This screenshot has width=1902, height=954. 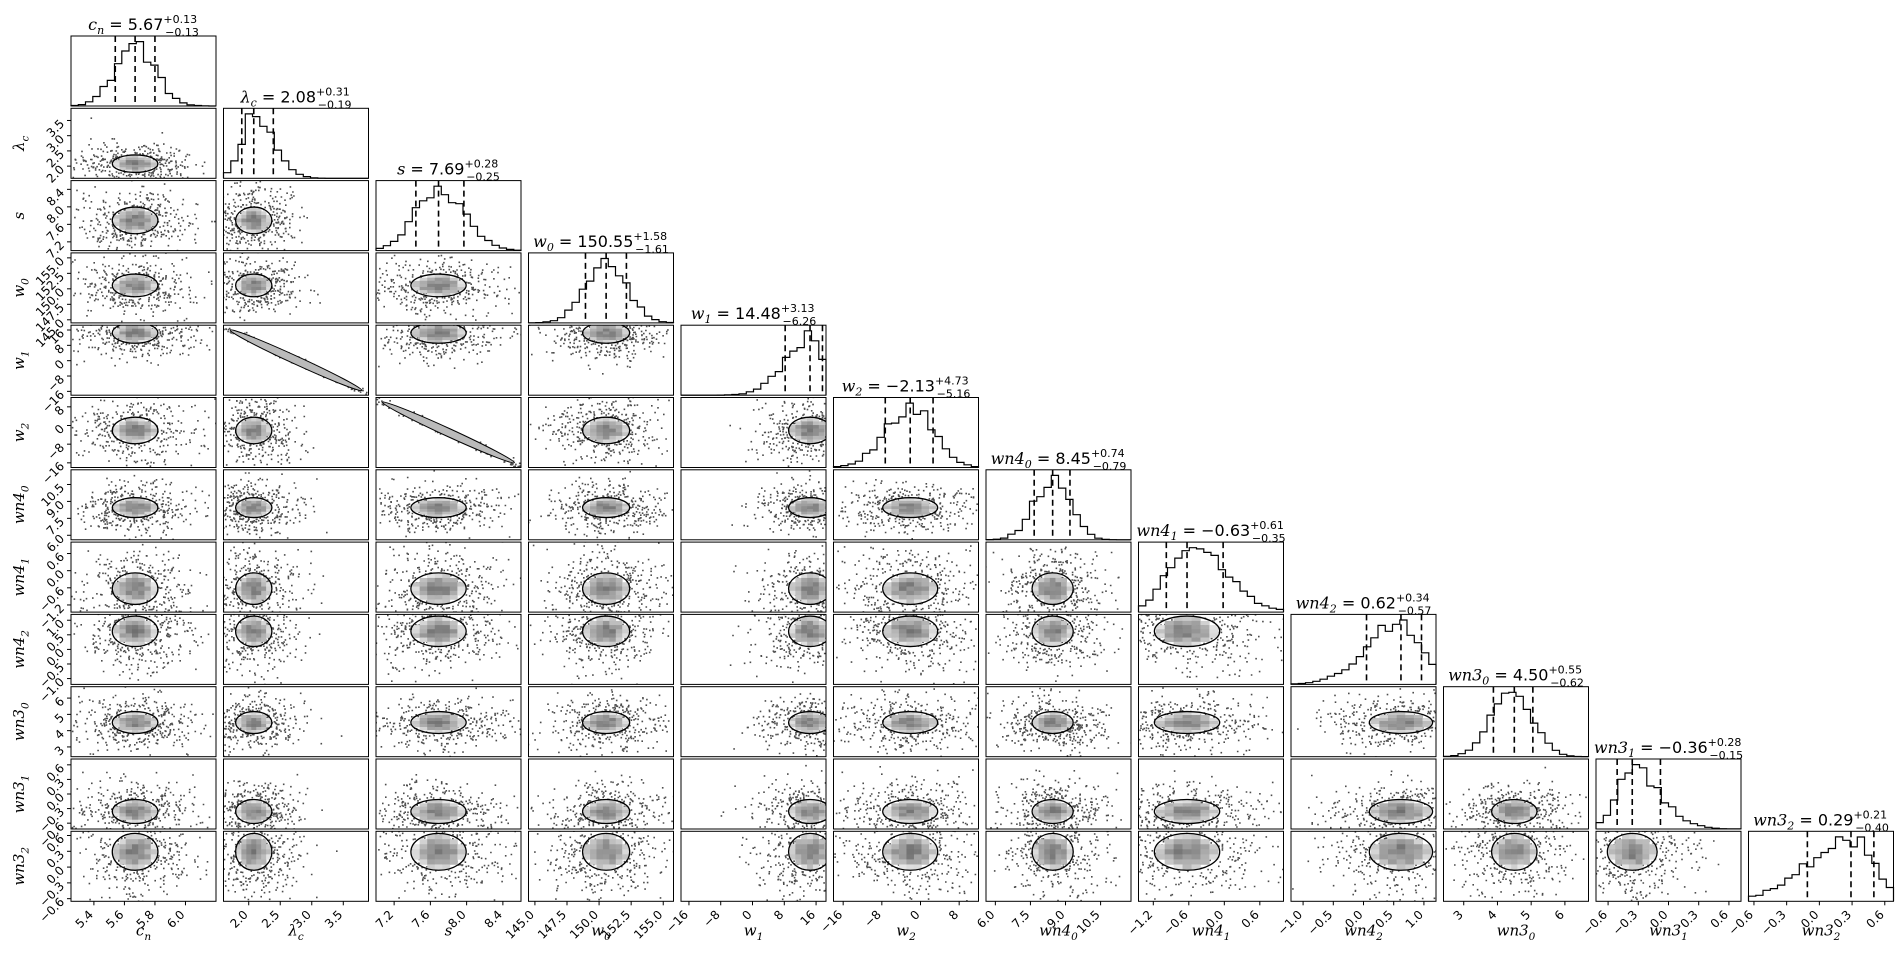 I want to click on xlabel-7: wn41, so click(x=1211, y=932).